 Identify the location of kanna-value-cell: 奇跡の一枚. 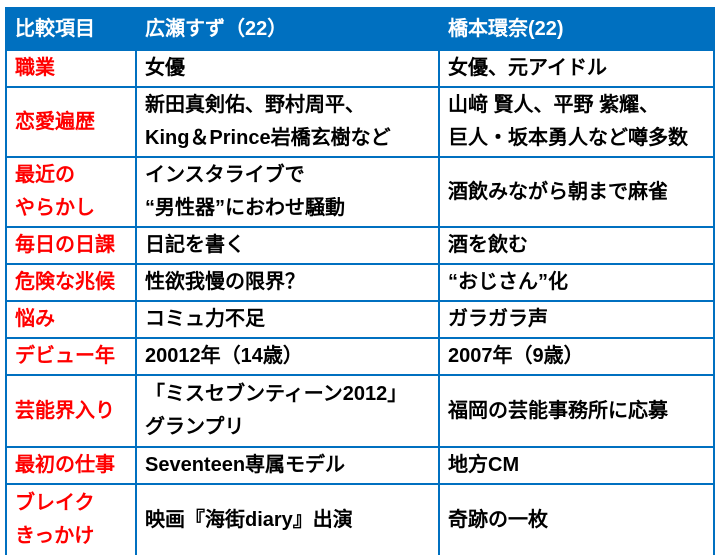
(576, 519).